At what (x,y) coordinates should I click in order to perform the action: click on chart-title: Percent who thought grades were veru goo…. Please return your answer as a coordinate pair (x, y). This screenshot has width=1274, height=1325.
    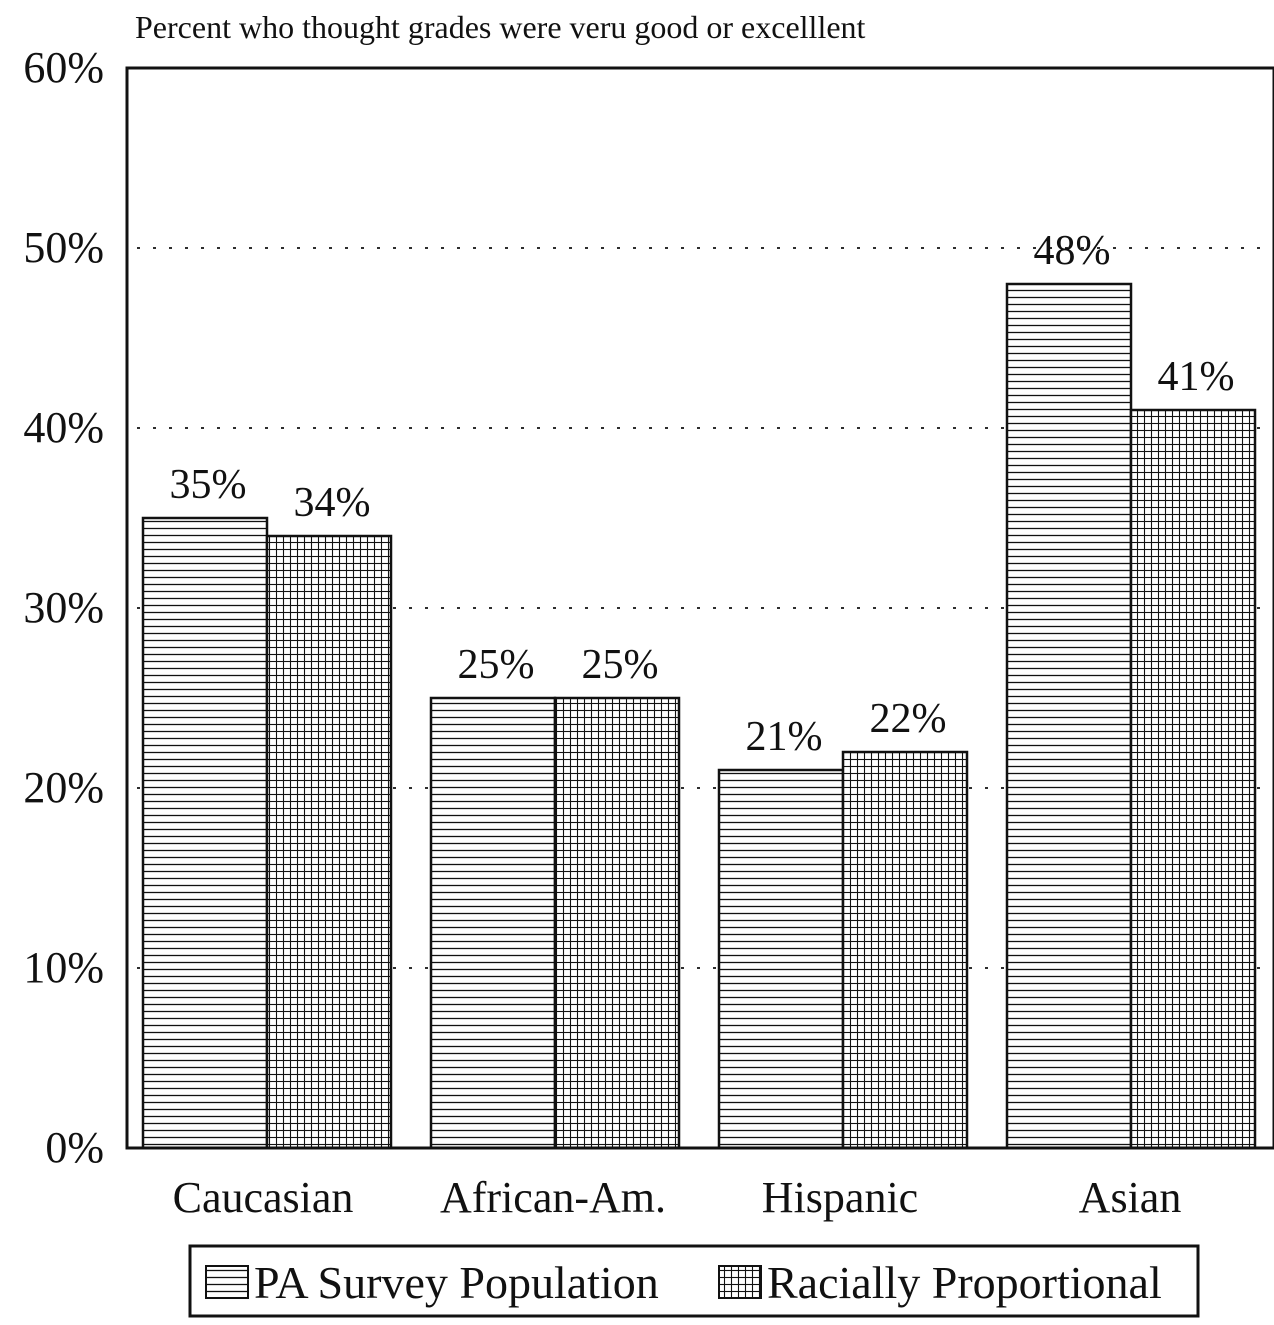
    Looking at the image, I should click on (500, 27).